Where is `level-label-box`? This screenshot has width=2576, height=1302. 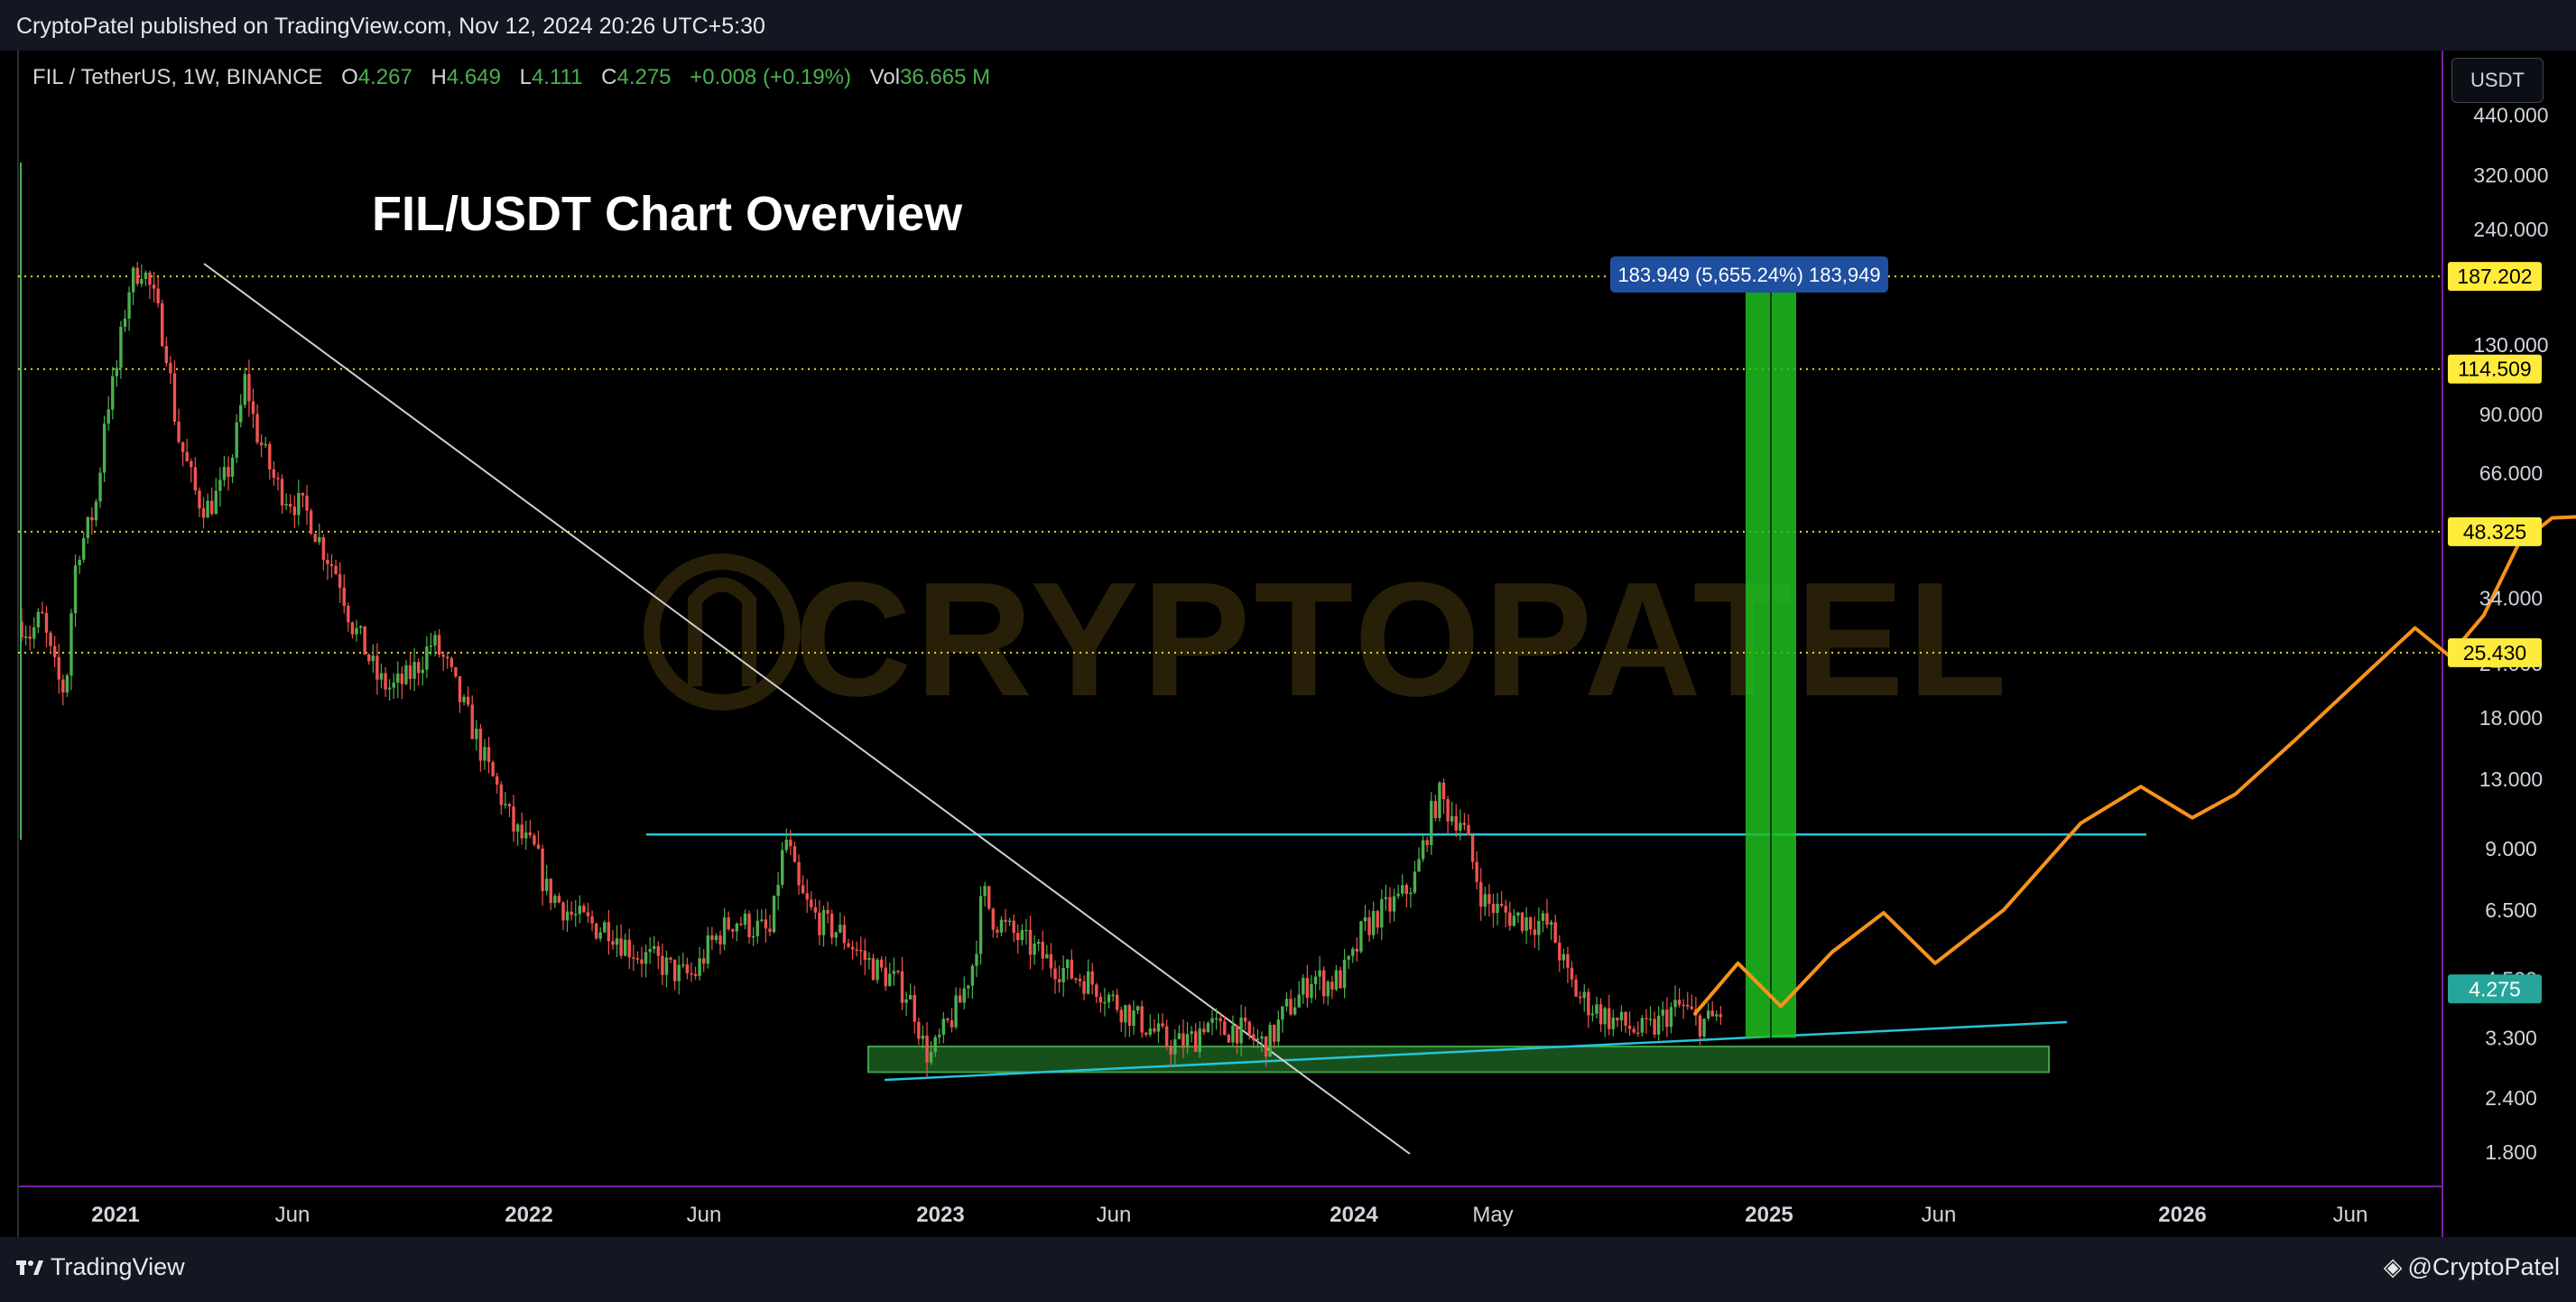
level-label-box is located at coordinates (2495, 652).